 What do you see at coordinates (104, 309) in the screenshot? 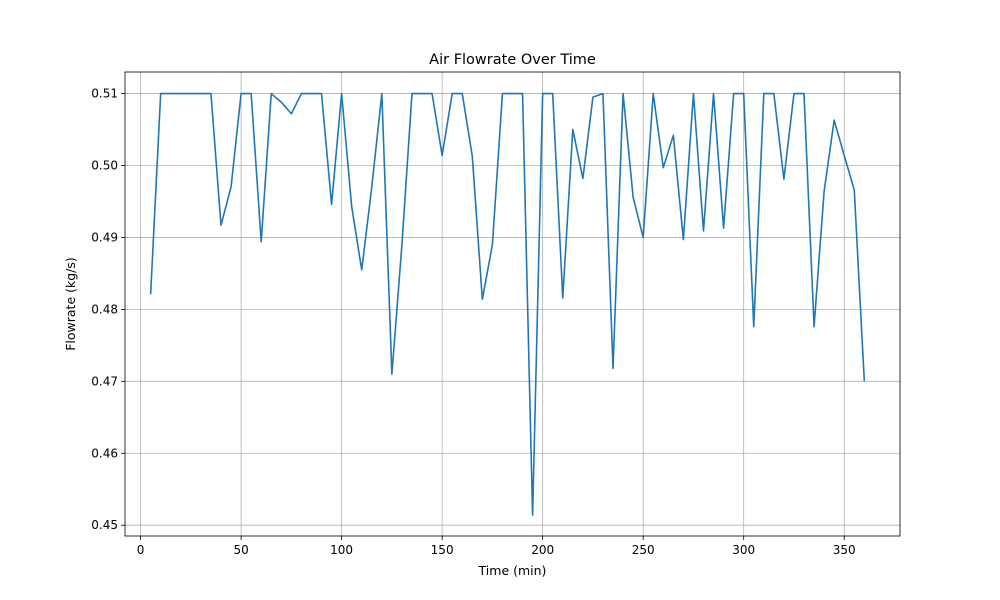
I see `y-tick-label: 0.48` at bounding box center [104, 309].